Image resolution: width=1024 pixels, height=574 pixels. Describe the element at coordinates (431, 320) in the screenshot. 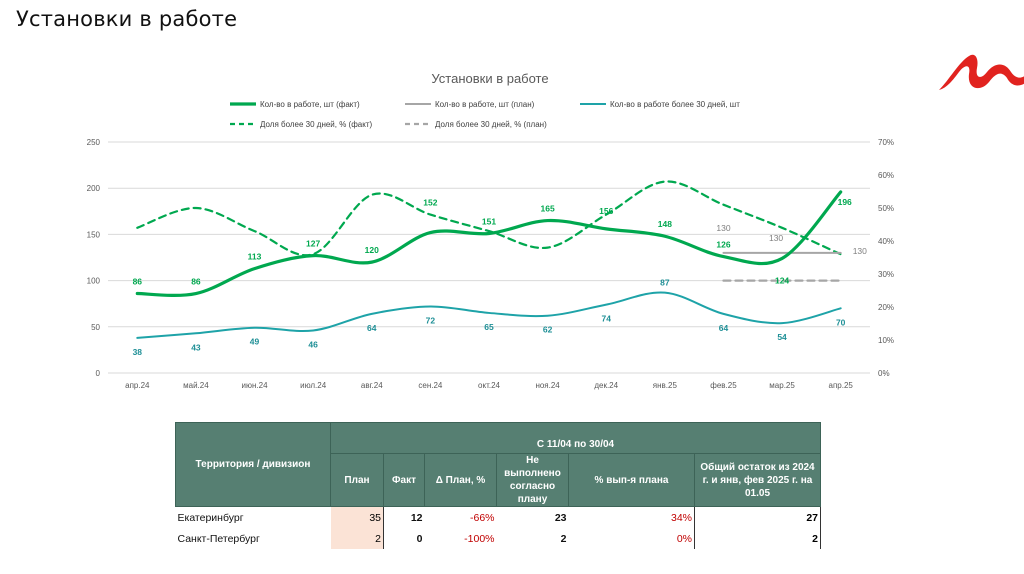

I see `data-label-over30: 72` at that location.